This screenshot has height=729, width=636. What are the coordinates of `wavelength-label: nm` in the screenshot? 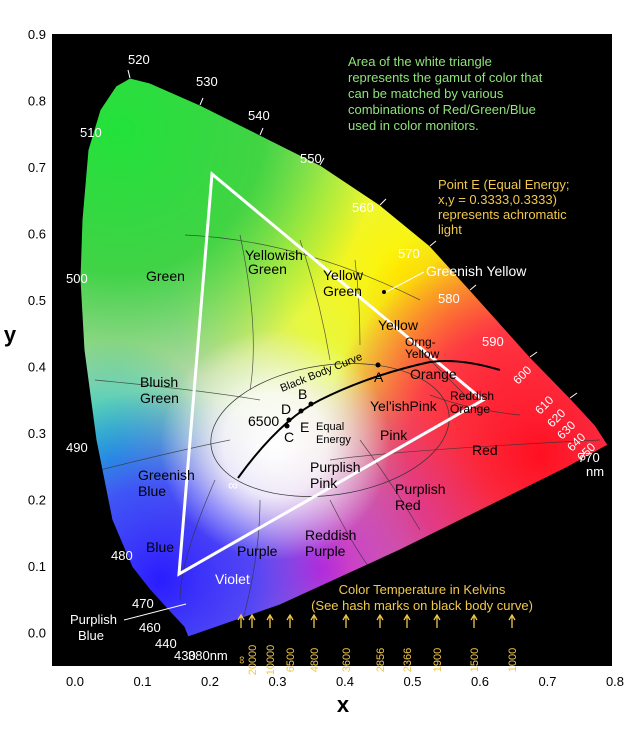 It's located at (595, 471).